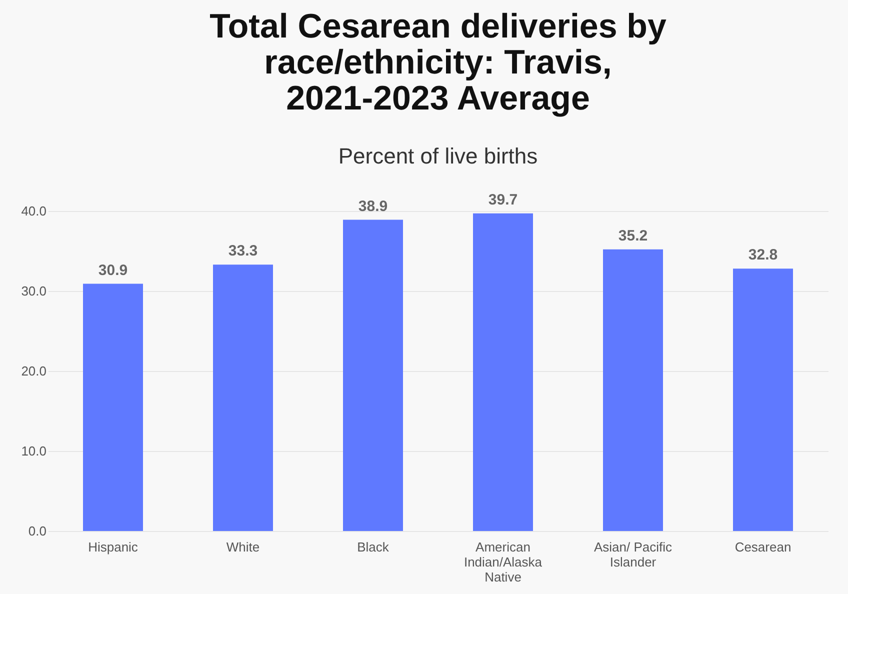  What do you see at coordinates (633, 235) in the screenshot?
I see `data-label: 35.2` at bounding box center [633, 235].